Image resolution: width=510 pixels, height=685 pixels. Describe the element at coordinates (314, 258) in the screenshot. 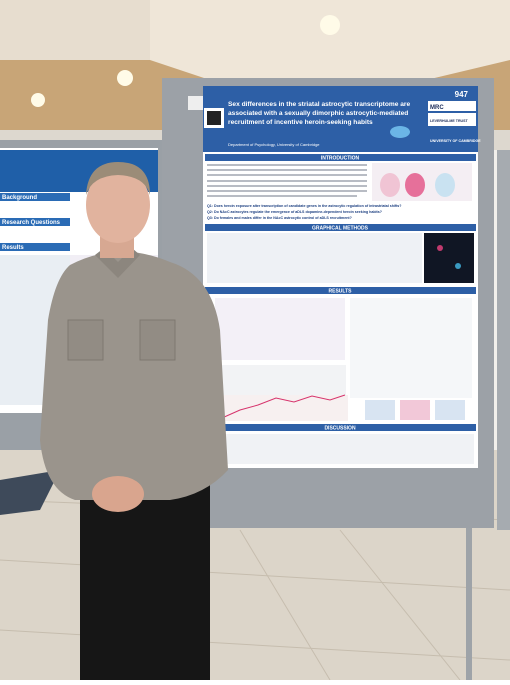

I see `methods-figure` at that location.